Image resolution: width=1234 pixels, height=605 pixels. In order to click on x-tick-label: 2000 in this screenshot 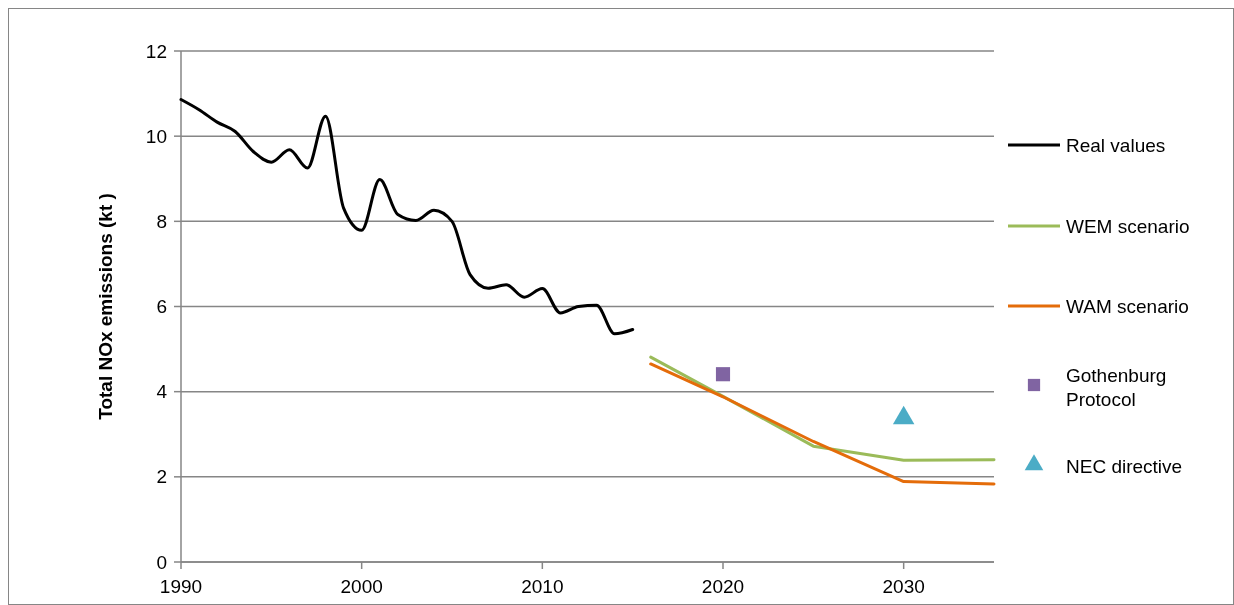, I will do `click(361, 586)`.